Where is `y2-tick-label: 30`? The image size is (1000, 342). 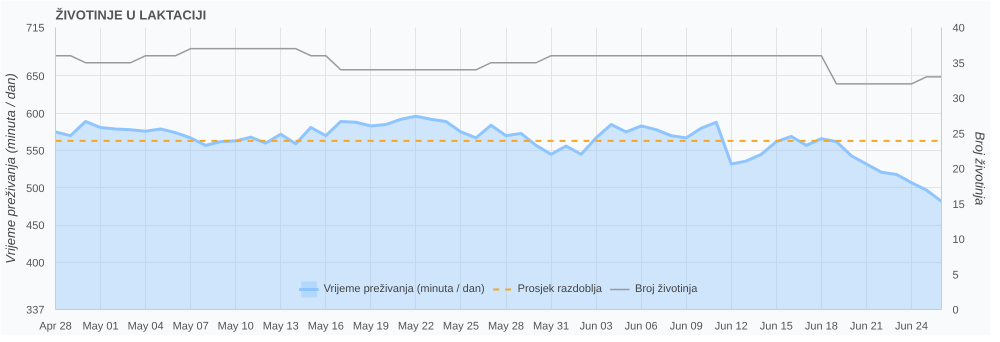
y2-tick-label: 30 is located at coordinates (958, 99).